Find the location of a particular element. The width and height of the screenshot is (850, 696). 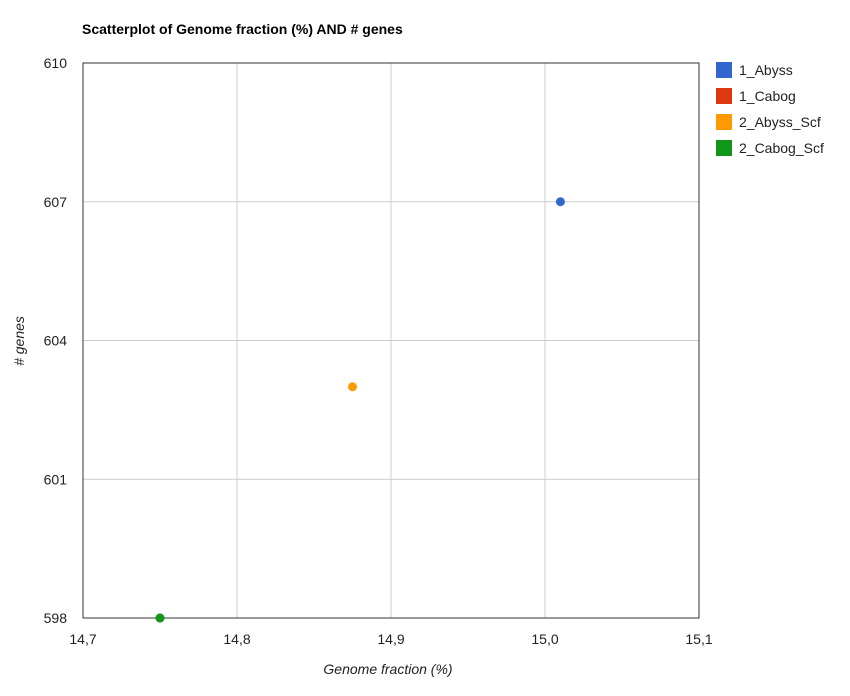

data-point-2_abyss_scf is located at coordinates (352, 387).